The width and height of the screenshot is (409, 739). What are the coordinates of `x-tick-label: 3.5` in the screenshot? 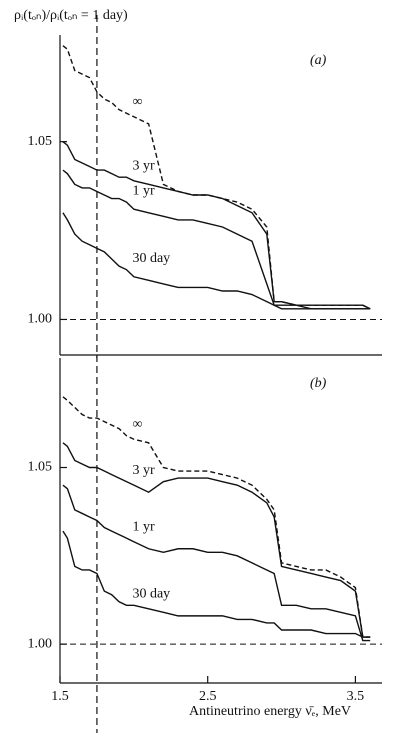 It's located at (356, 696).